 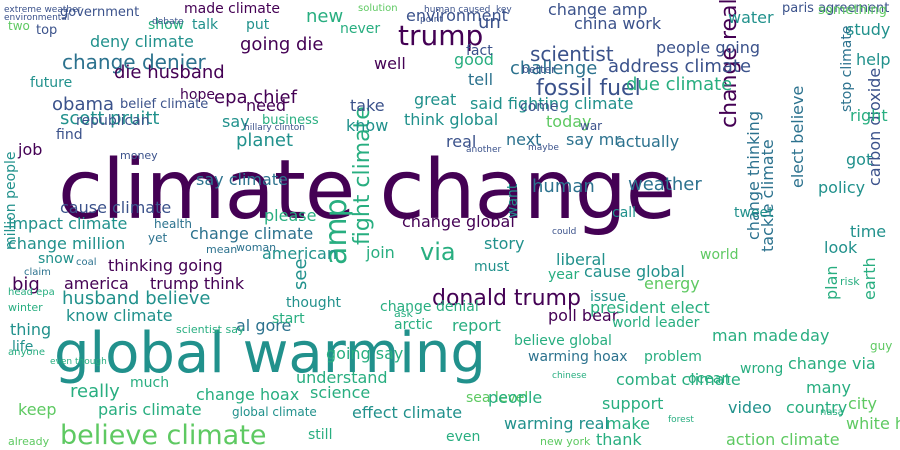 I want to click on word-world: world, so click(x=719, y=255).